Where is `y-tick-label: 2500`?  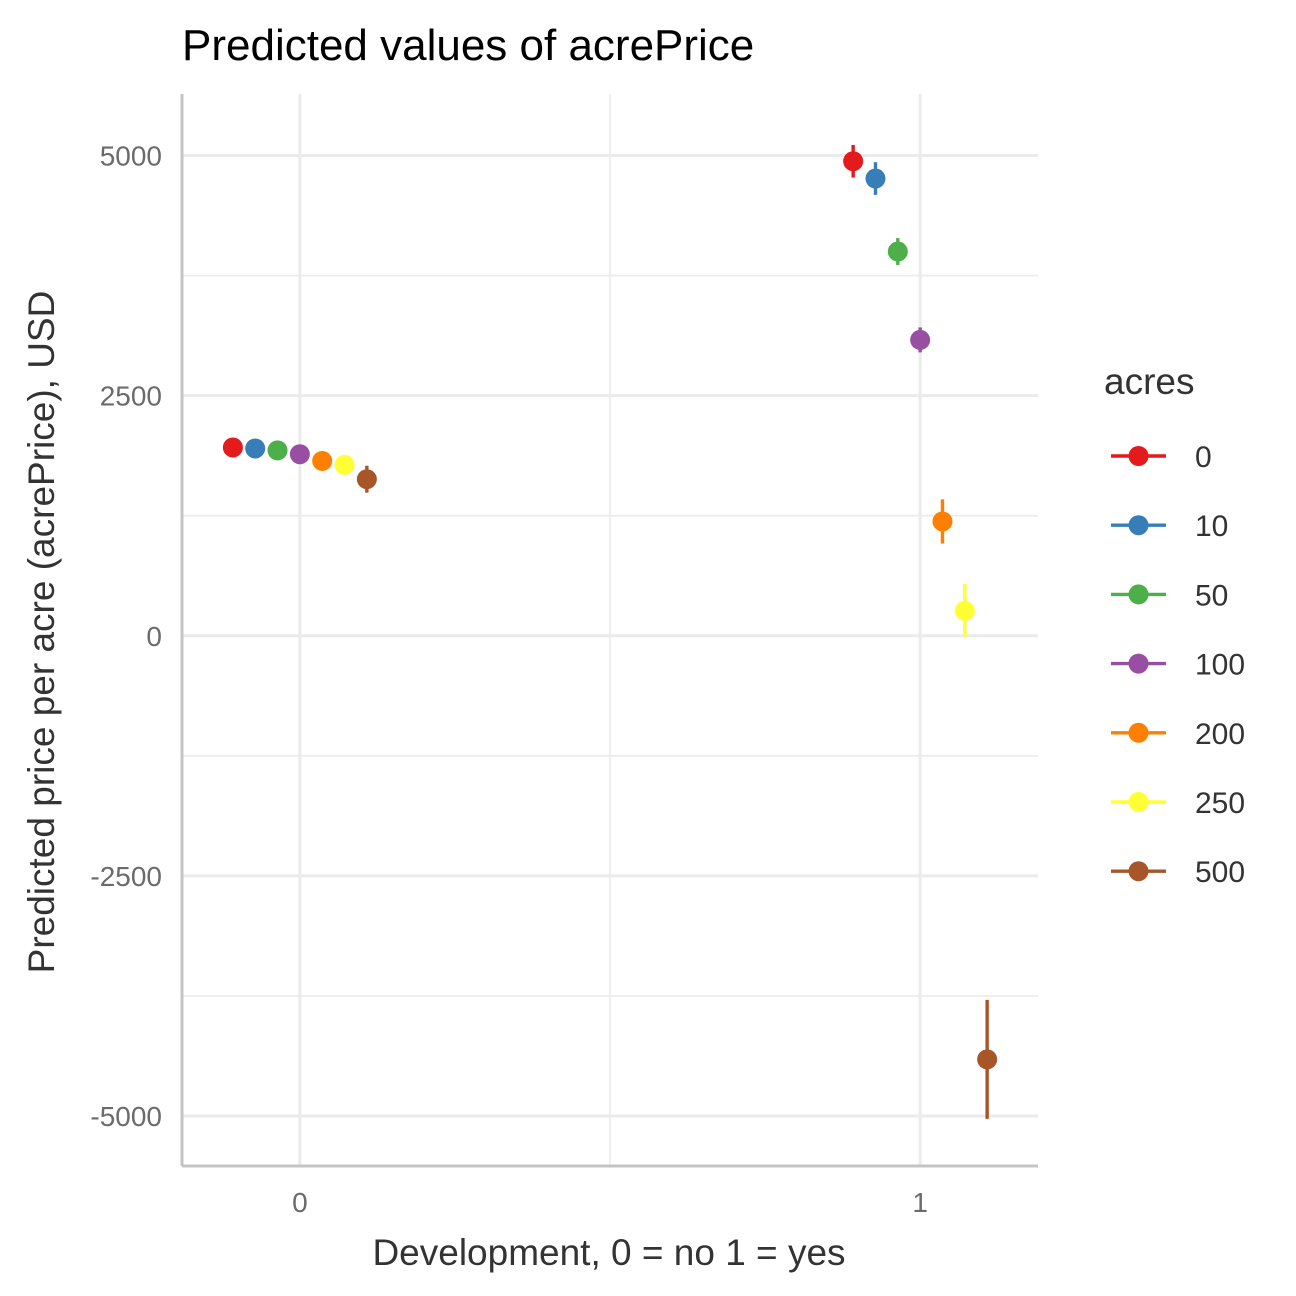 y-tick-label: 2500 is located at coordinates (131, 396).